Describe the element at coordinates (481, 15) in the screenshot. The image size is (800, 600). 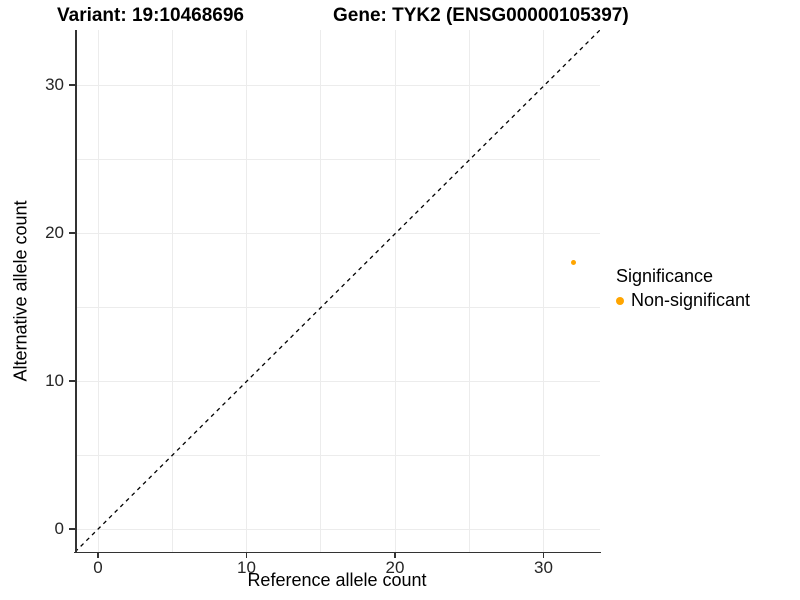
I see `gene-title: Gene: TYK2 (ENSG00000105397)` at that location.